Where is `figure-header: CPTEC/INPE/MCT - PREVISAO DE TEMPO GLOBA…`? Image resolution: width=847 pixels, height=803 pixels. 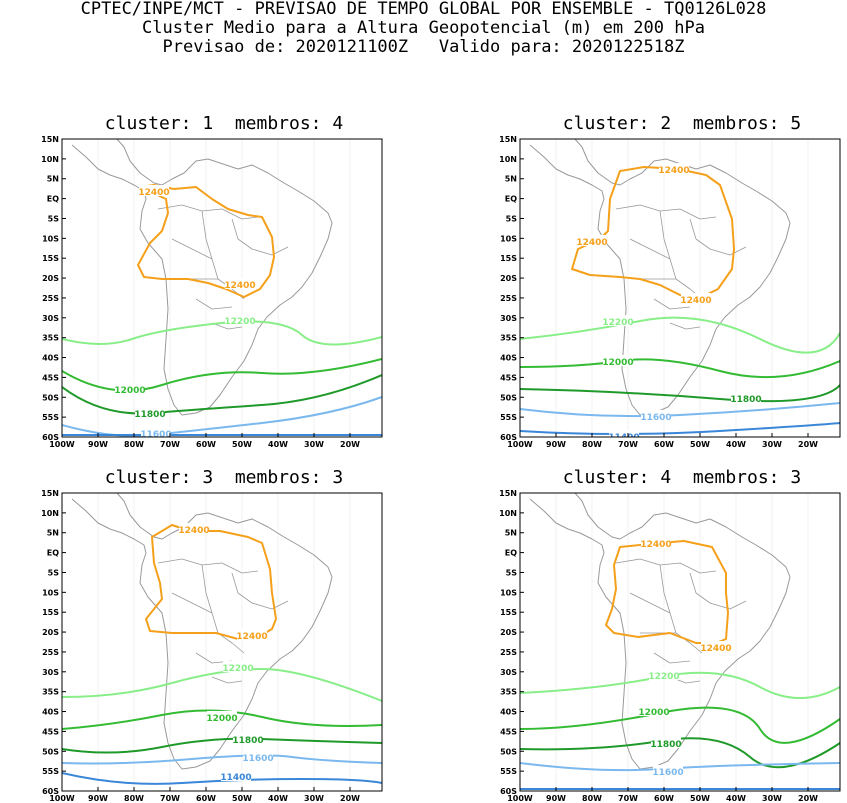 figure-header: CPTEC/INPE/MCT - PREVISAO DE TEMPO GLOBA… is located at coordinates (423, 28).